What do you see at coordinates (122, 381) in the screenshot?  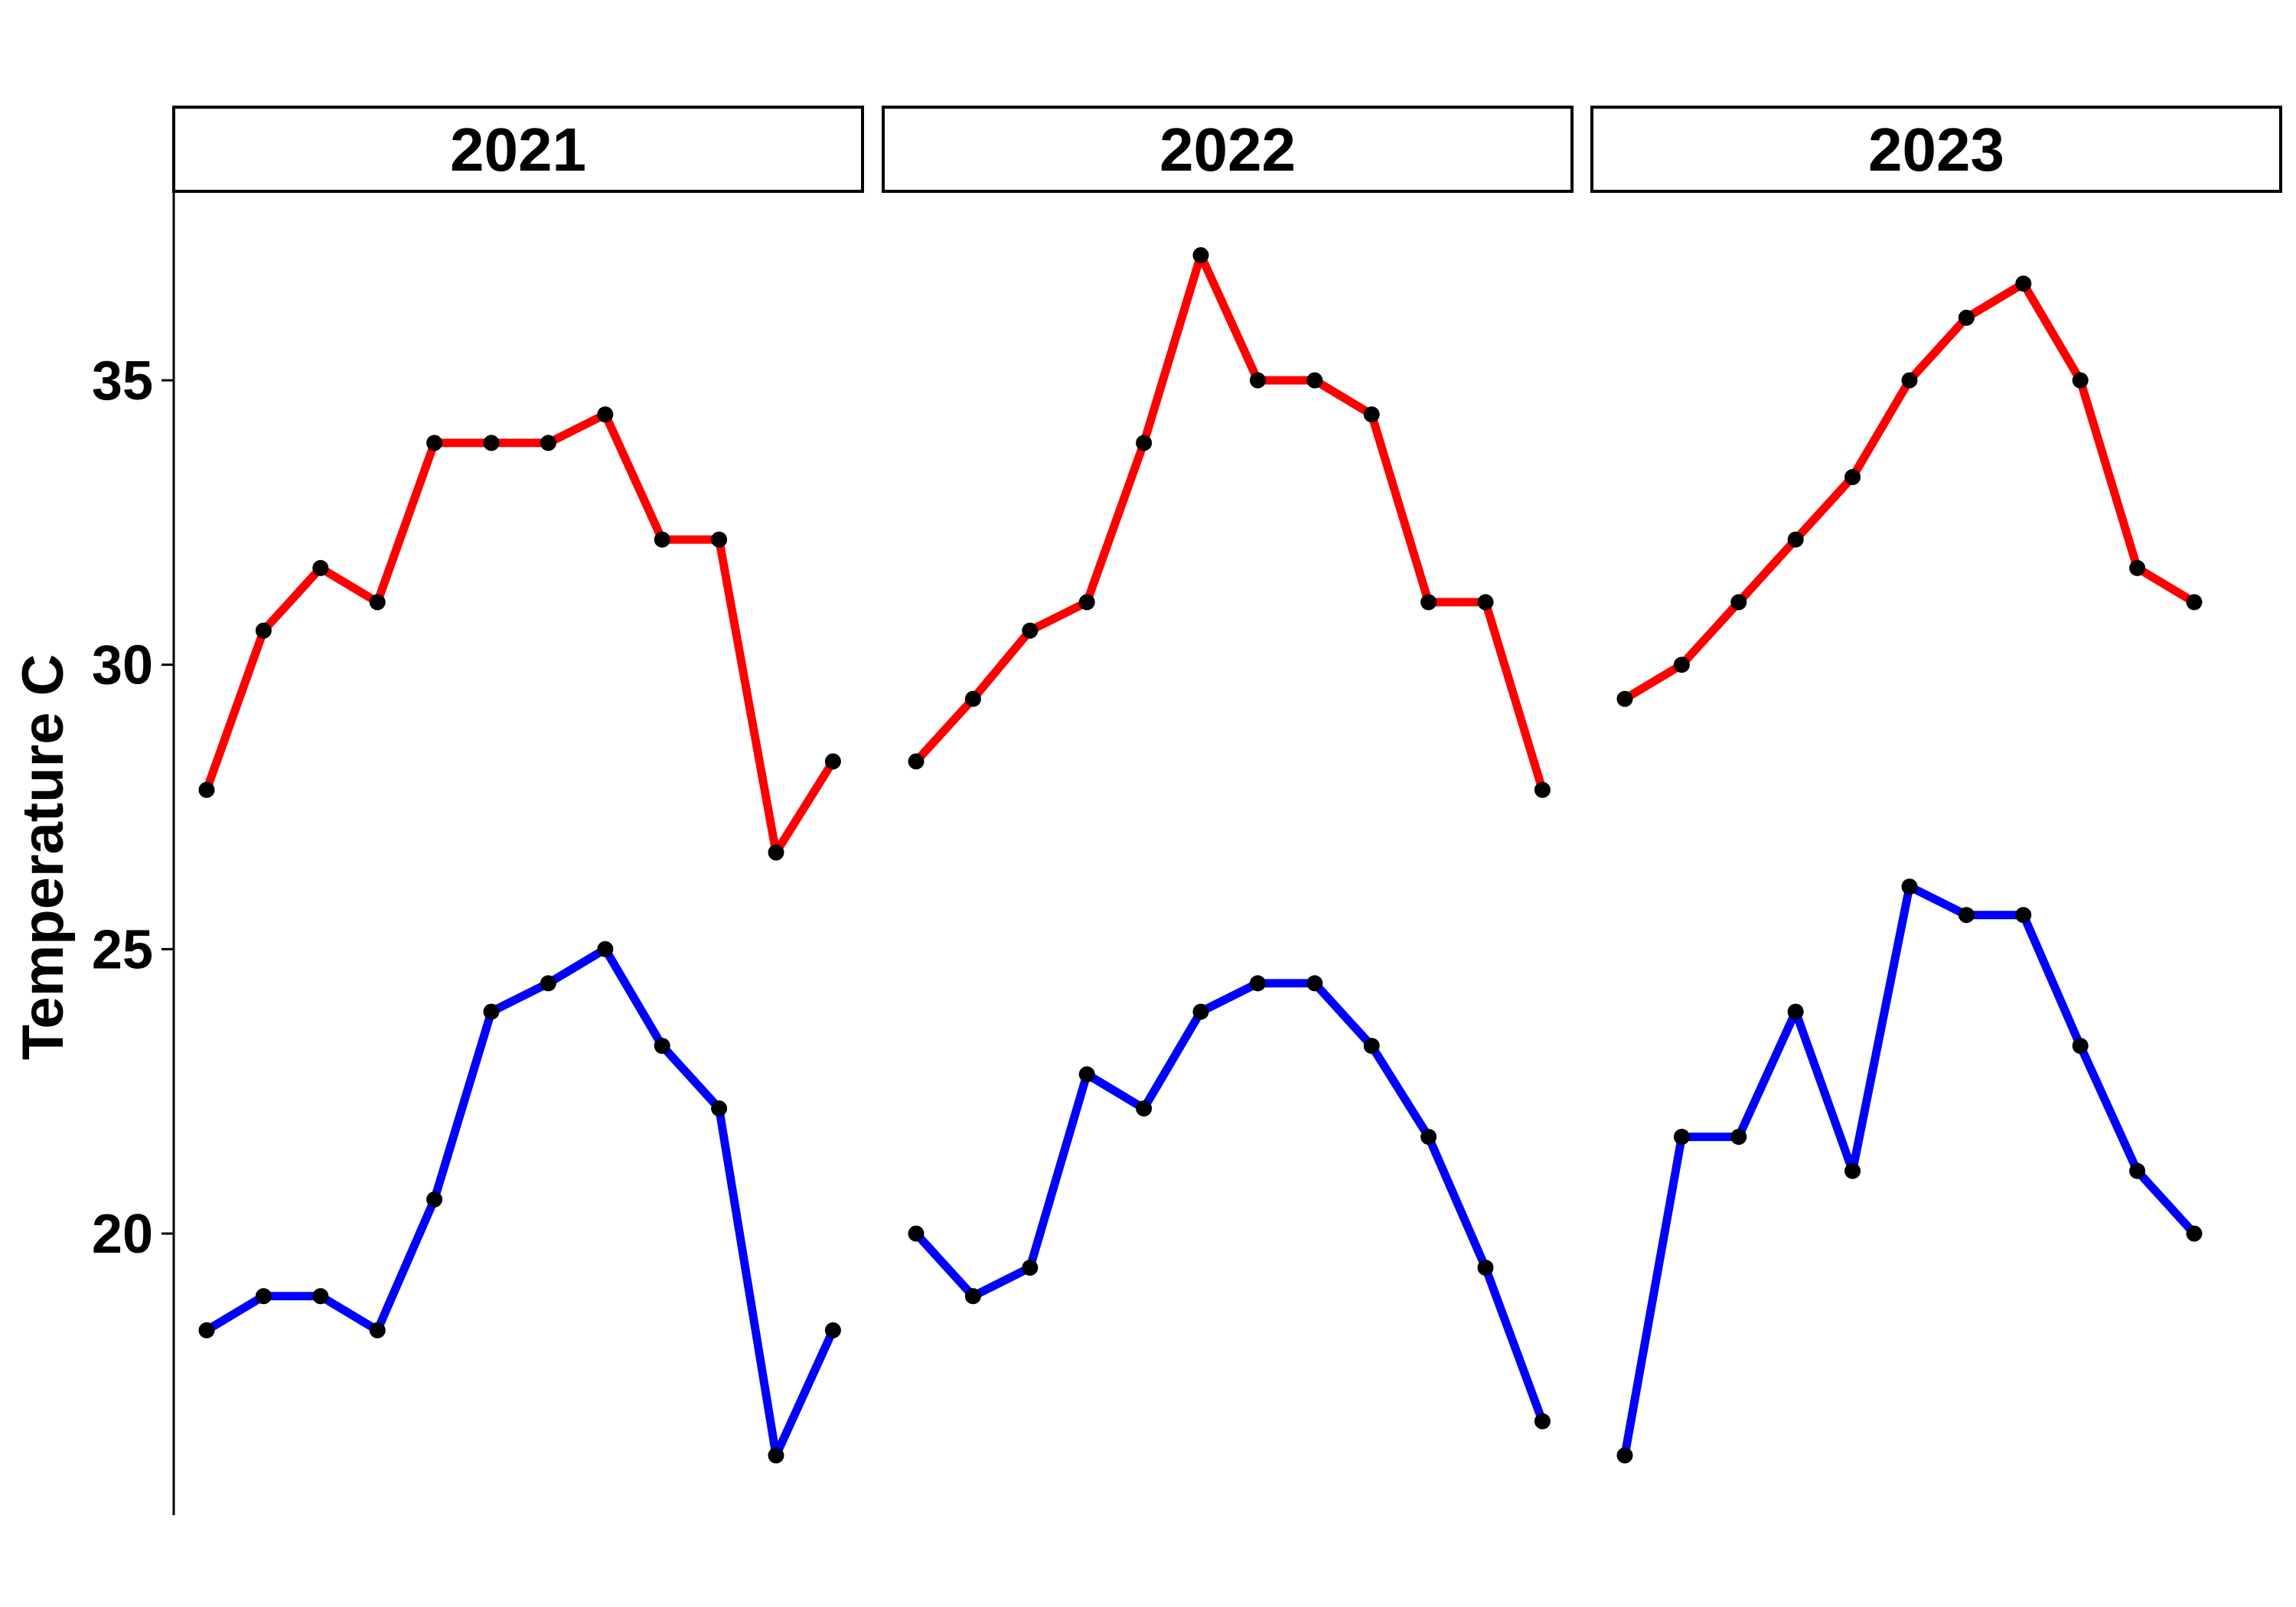 I see `y-tick-label: 35` at bounding box center [122, 381].